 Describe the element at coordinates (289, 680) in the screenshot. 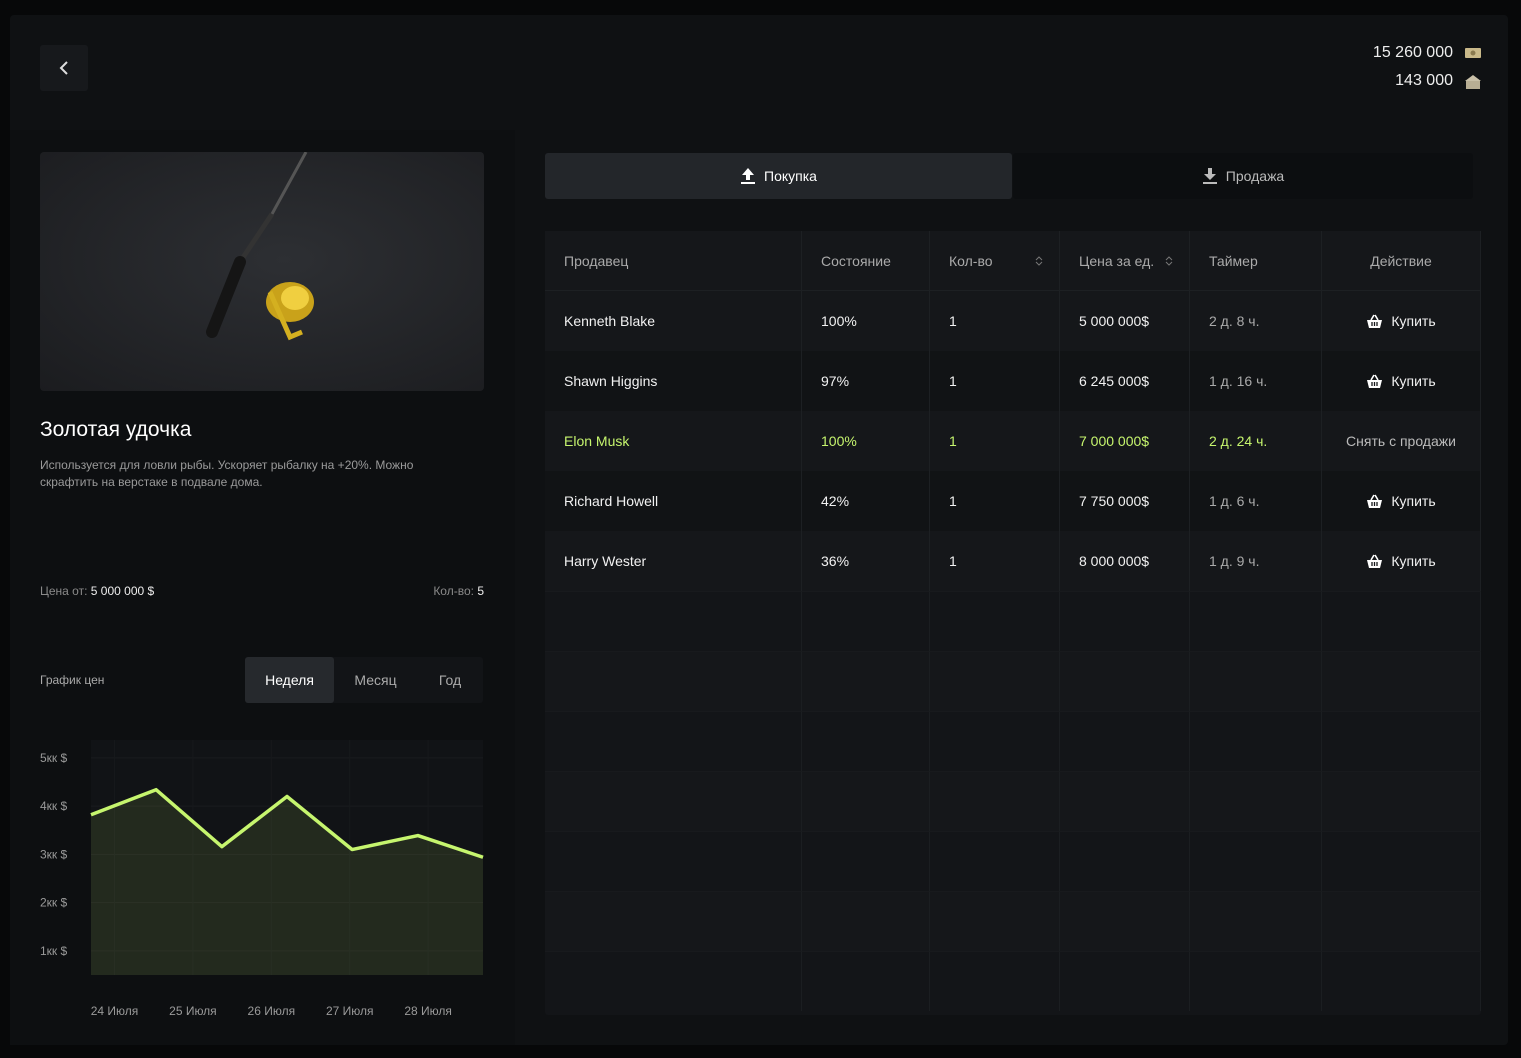

I see `period-button: Неделя` at that location.